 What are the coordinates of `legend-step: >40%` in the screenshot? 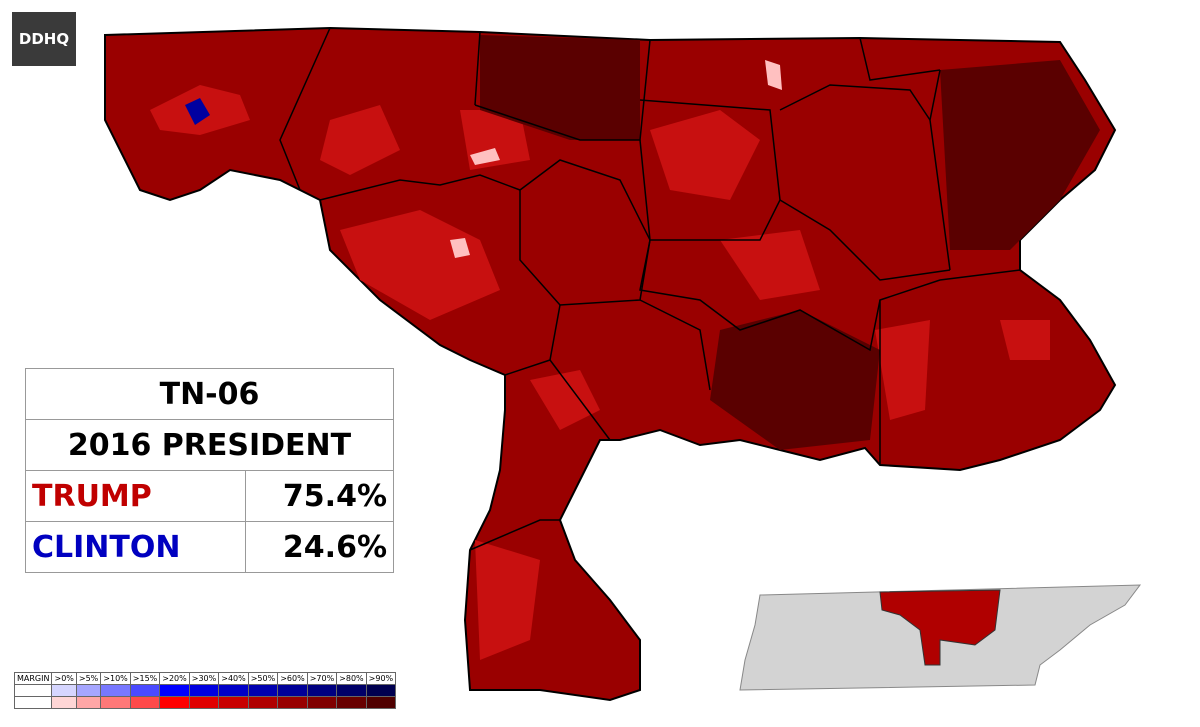 It's located at (233, 678).